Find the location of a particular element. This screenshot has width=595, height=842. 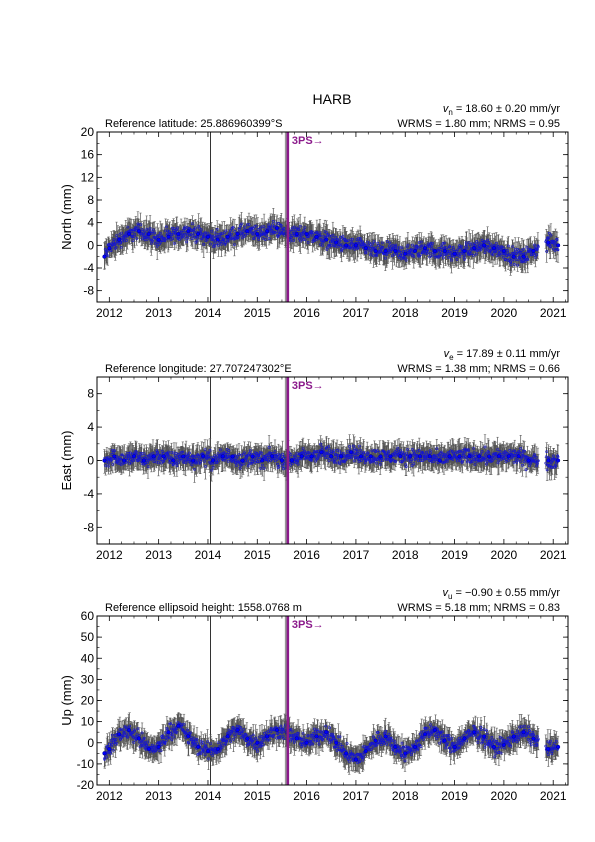

velocity-label: vu = −0.90 ± 0.55 mm/yr is located at coordinates (502, 594).